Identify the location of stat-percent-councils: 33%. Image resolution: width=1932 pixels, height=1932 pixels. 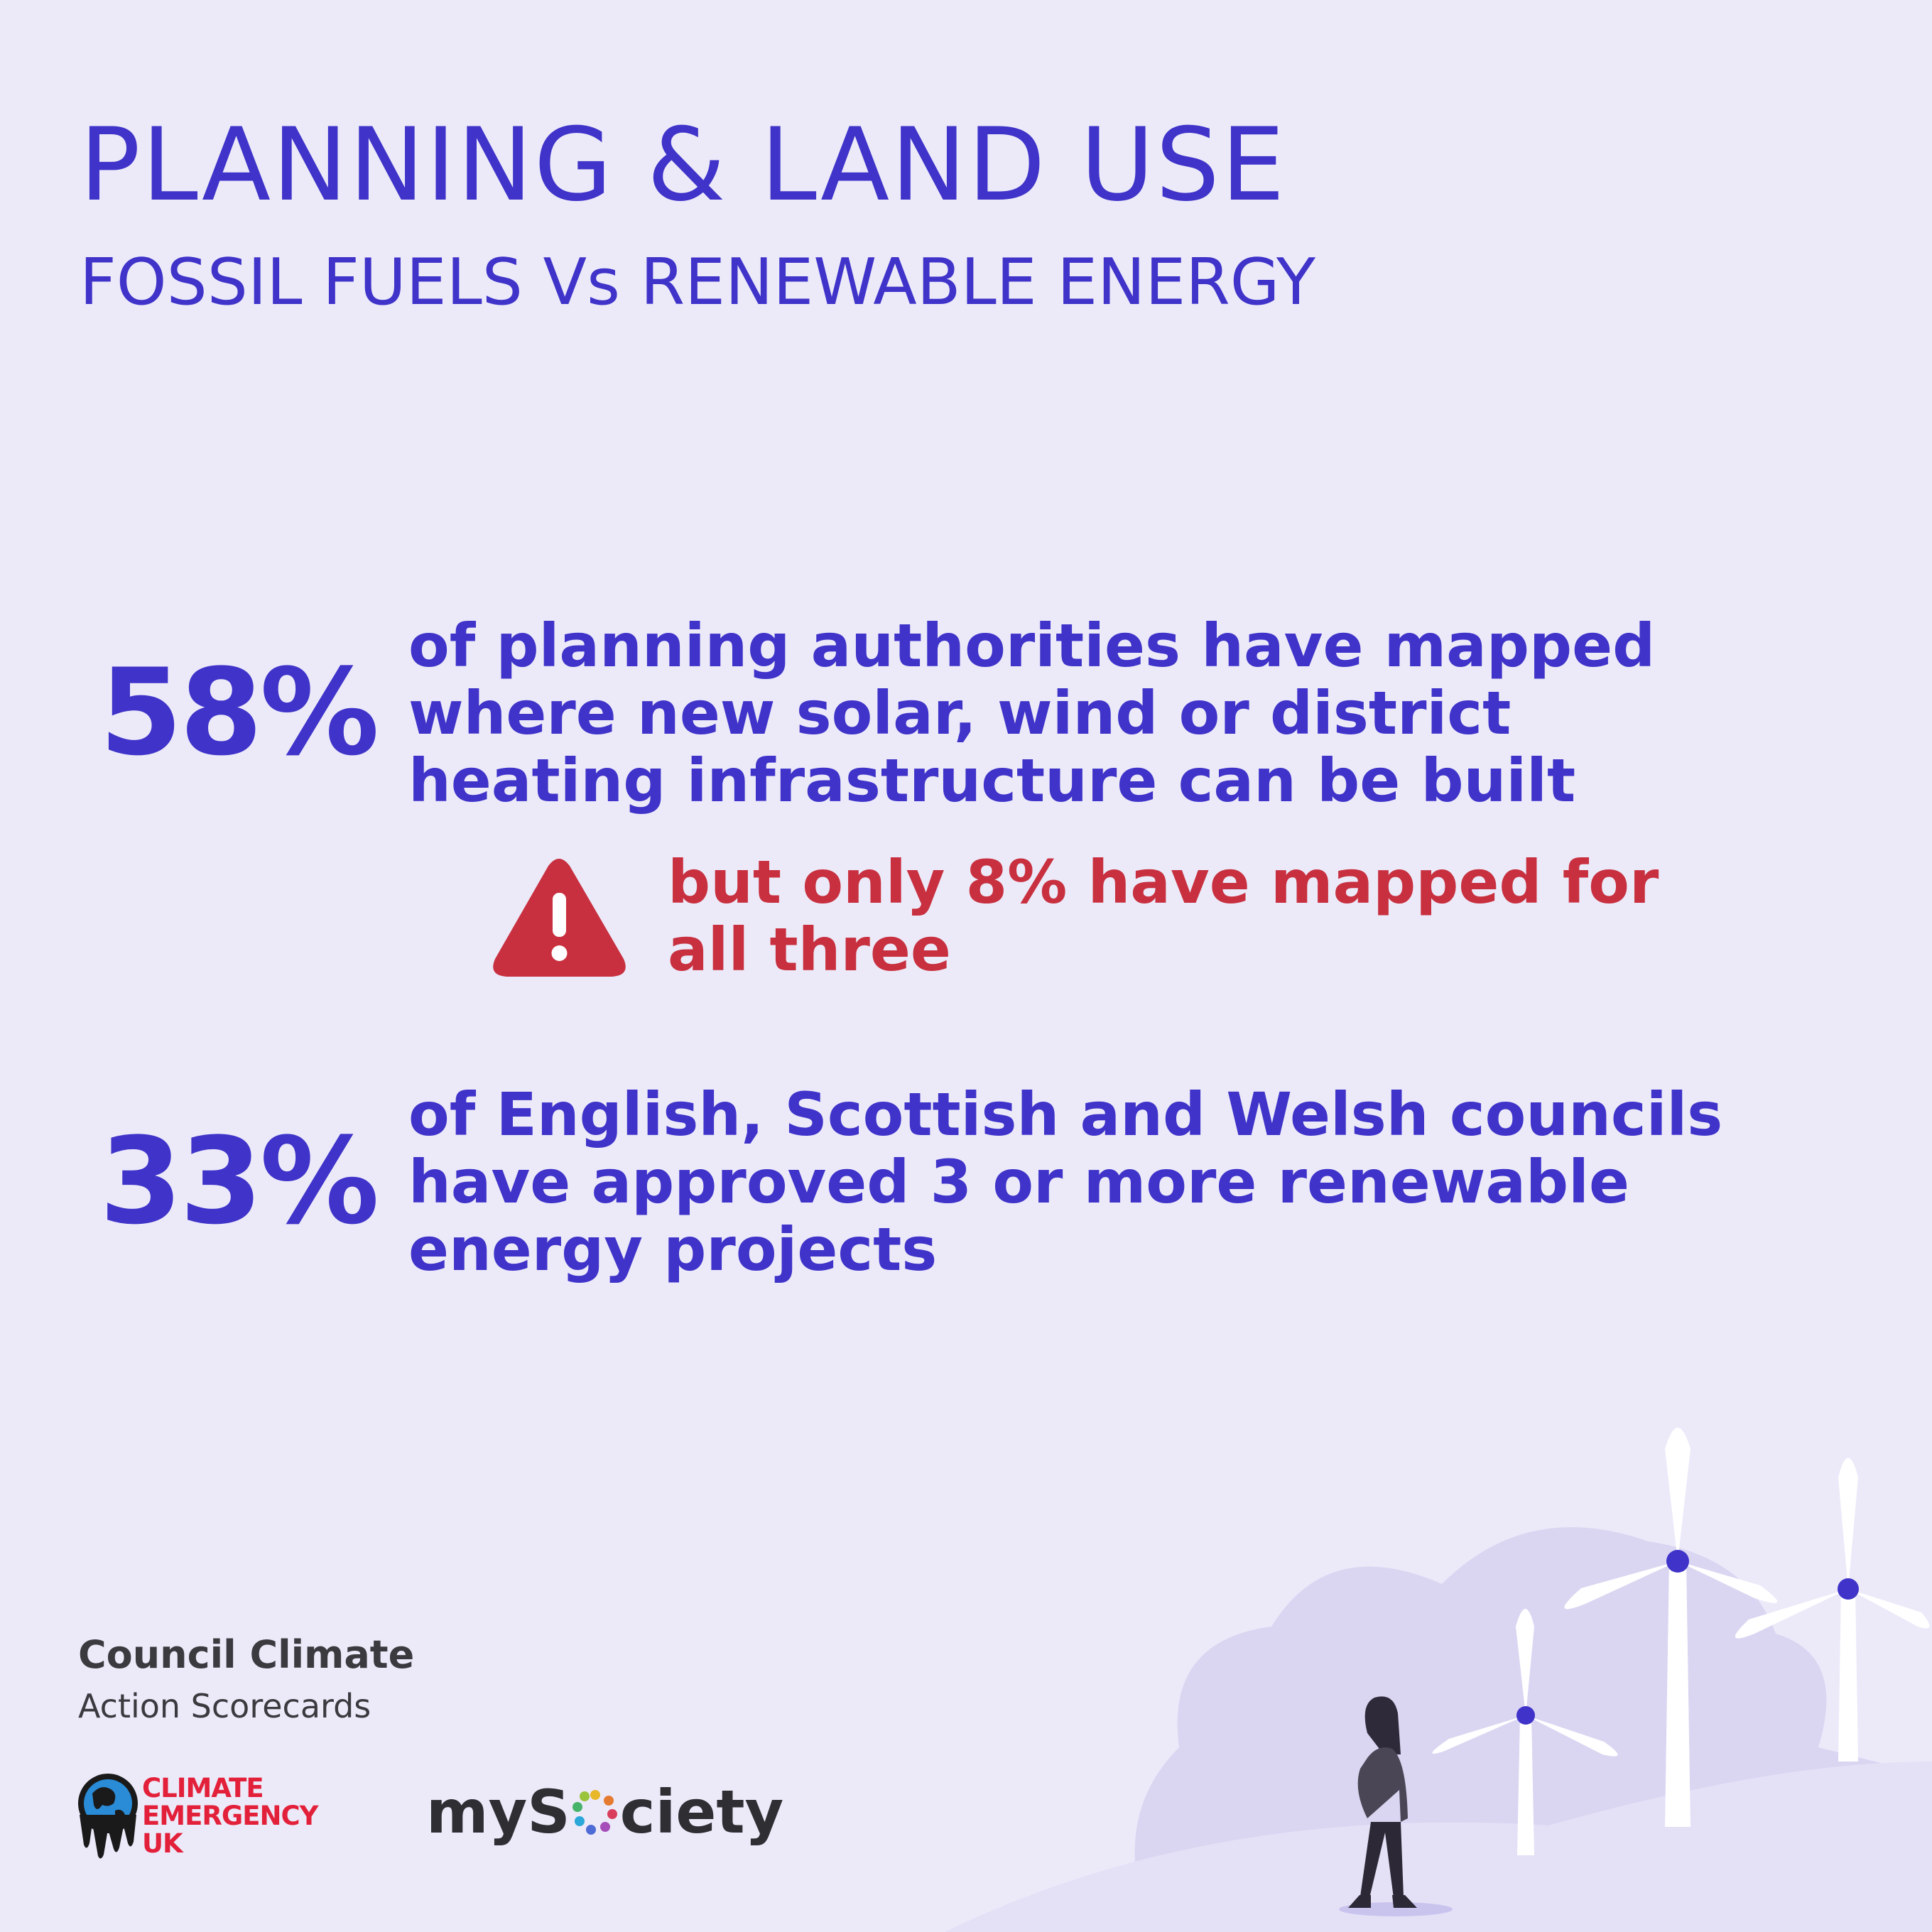
(239, 1181).